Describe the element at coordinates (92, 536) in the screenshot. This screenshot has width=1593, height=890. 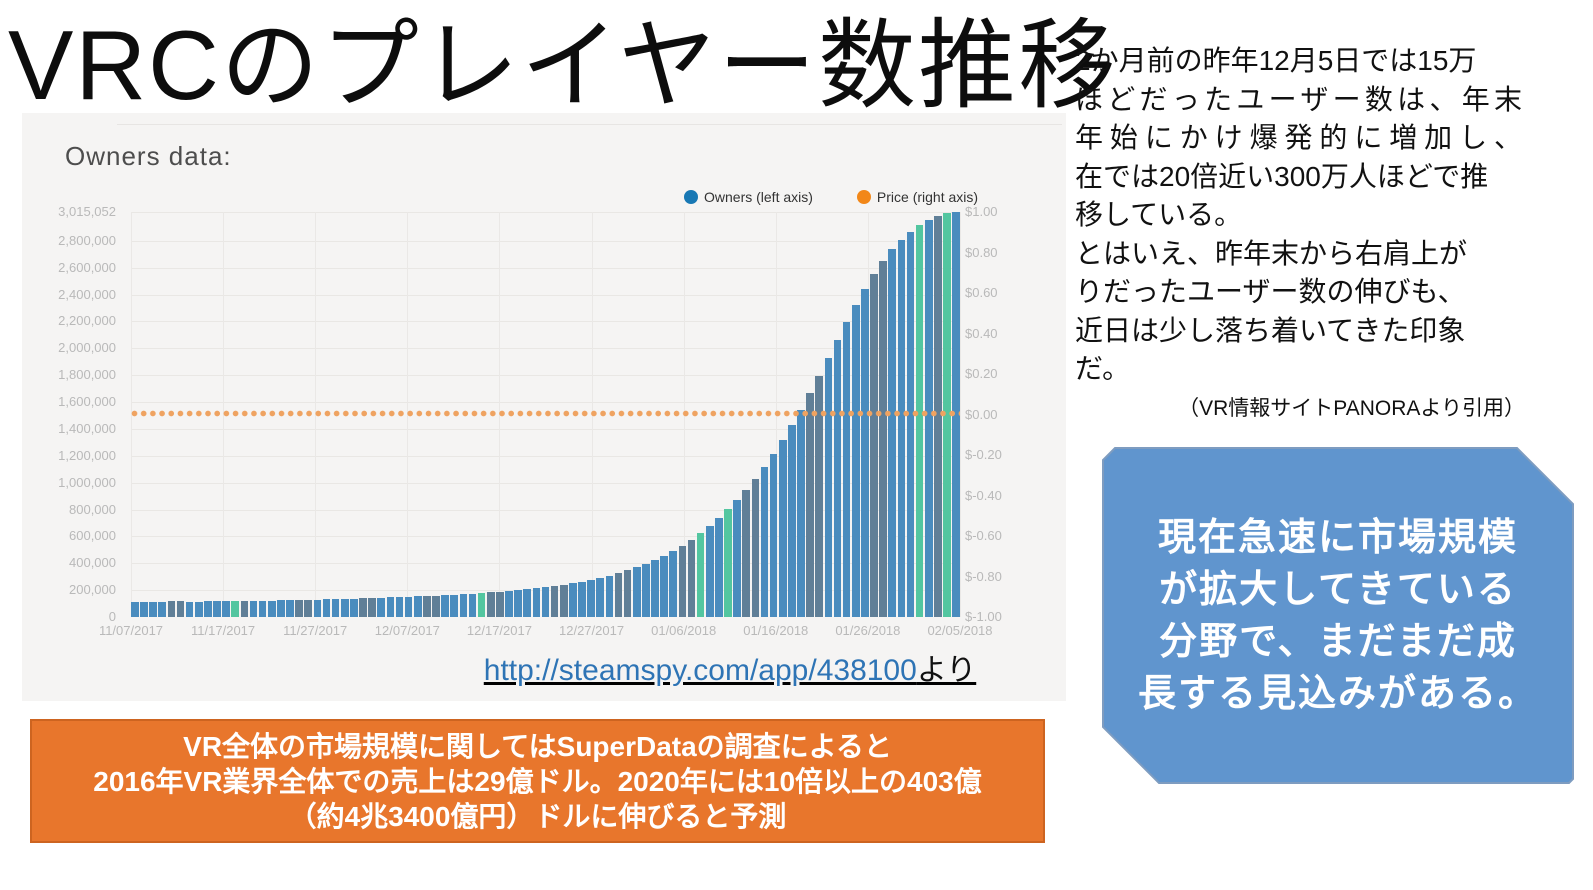
I see `y-axis-left-label: 600,000` at that location.